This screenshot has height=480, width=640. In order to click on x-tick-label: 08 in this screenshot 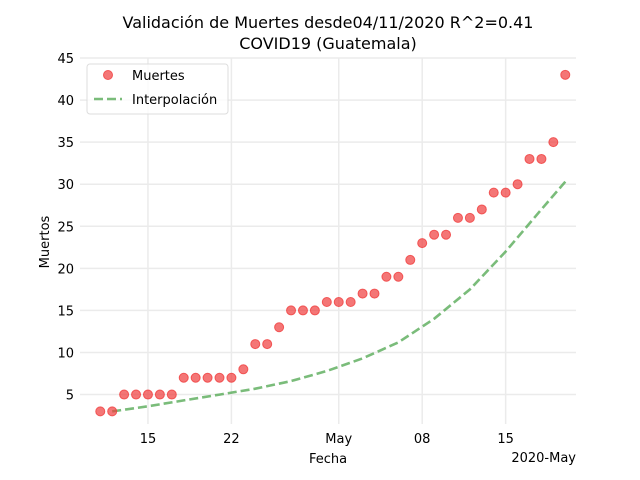, I will do `click(422, 439)`.